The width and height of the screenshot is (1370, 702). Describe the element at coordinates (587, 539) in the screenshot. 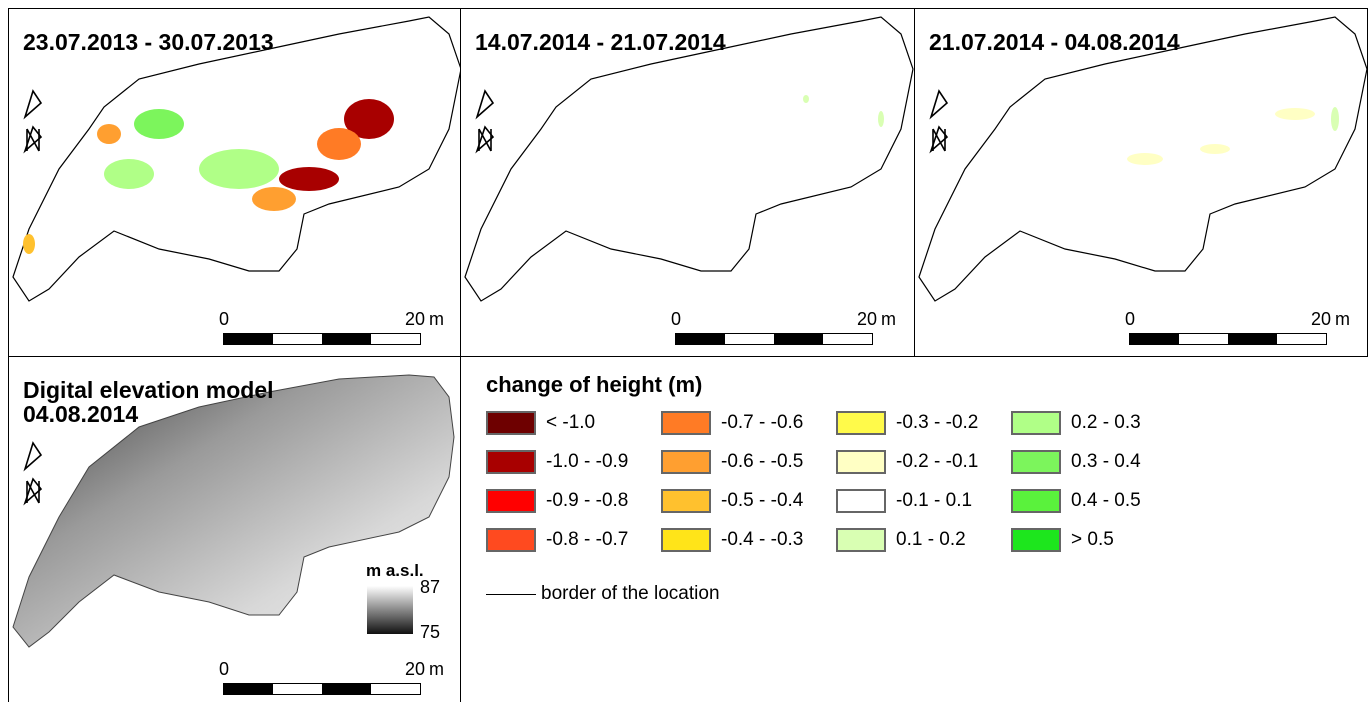

I see `legend-label: -0.8 - -0.7` at that location.